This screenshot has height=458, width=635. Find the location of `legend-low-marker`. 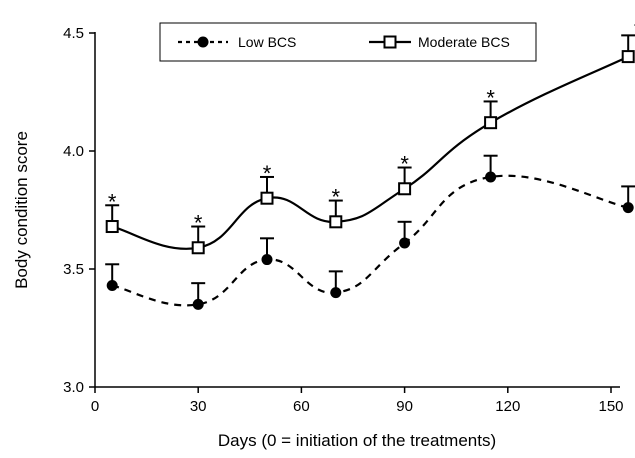

legend-low-marker is located at coordinates (203, 42).